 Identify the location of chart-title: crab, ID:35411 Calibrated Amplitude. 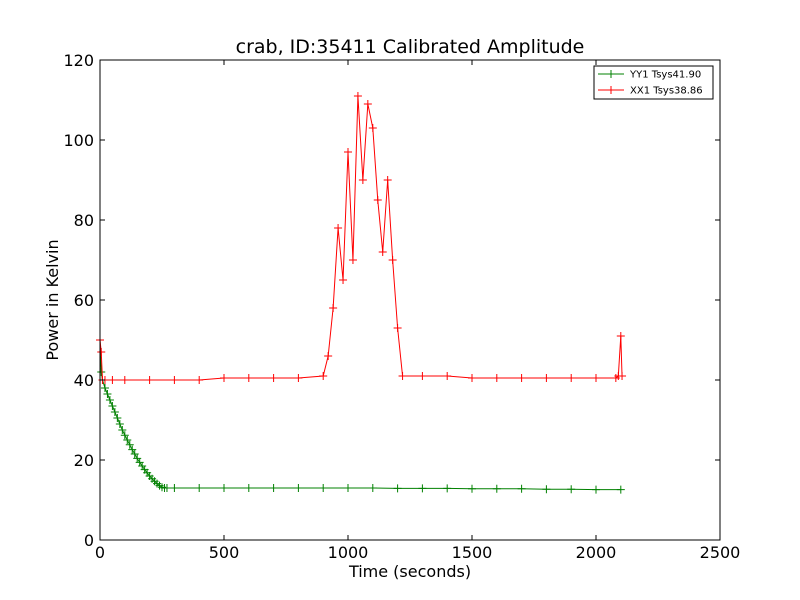
(410, 47).